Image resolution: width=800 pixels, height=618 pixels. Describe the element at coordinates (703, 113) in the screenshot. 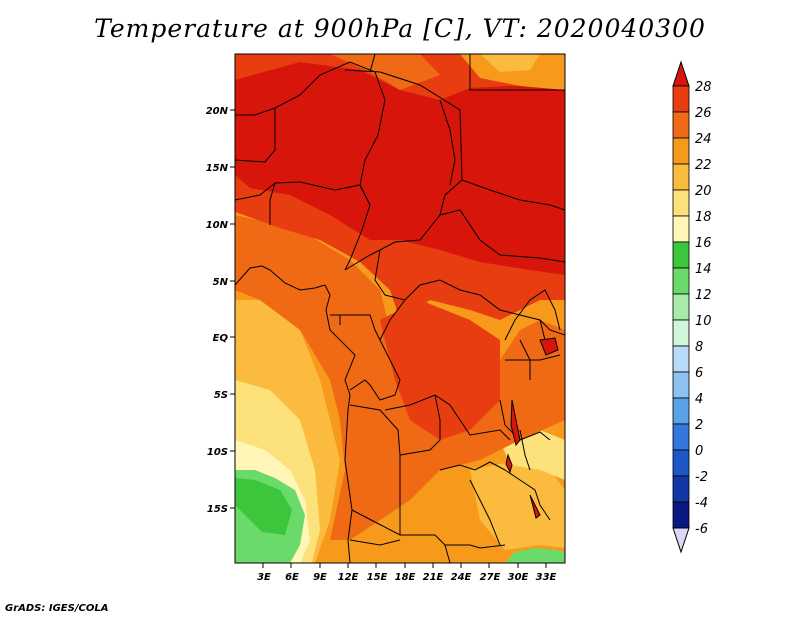

I see `colorbar-label: 26` at that location.